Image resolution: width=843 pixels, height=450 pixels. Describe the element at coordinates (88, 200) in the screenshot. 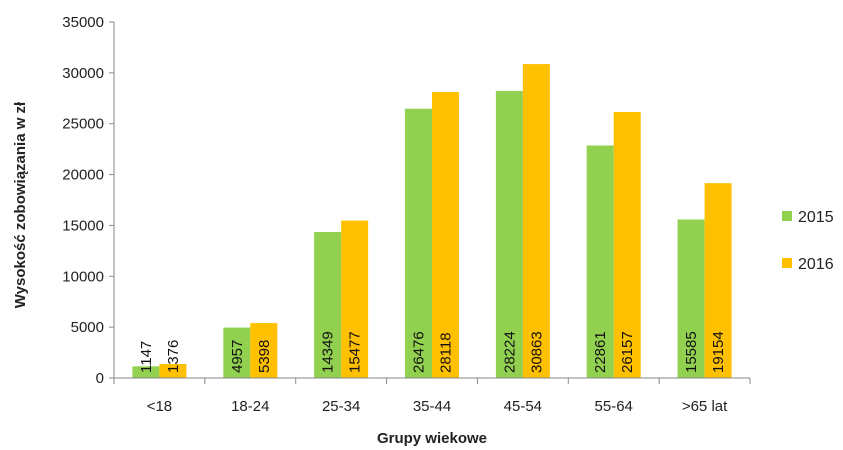

I see `y-axis-ticks: 0 5000 10000 15000 20000 25000 30000 35000` at that location.